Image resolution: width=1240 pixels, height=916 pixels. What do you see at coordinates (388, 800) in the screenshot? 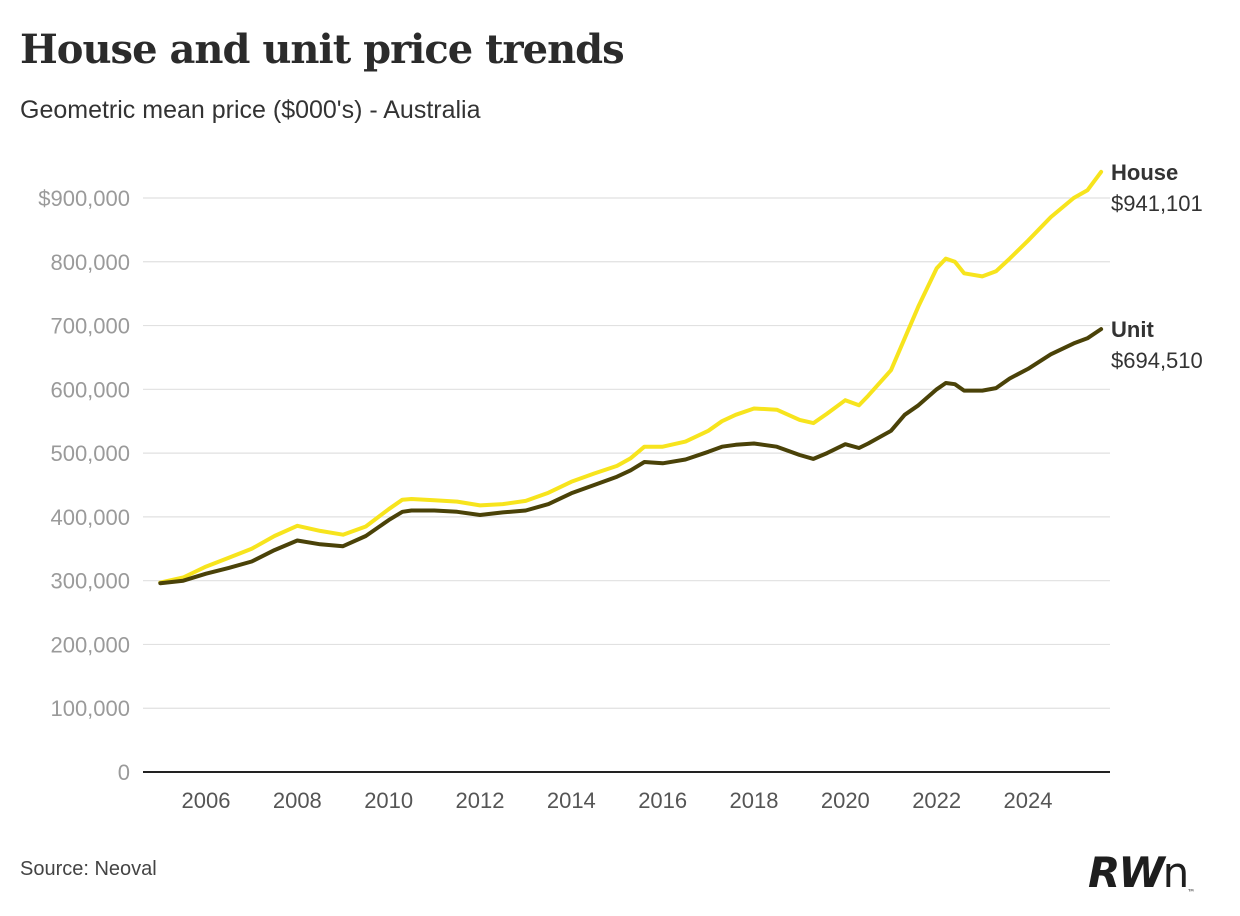
I see `x-tick-label: 2010` at bounding box center [388, 800].